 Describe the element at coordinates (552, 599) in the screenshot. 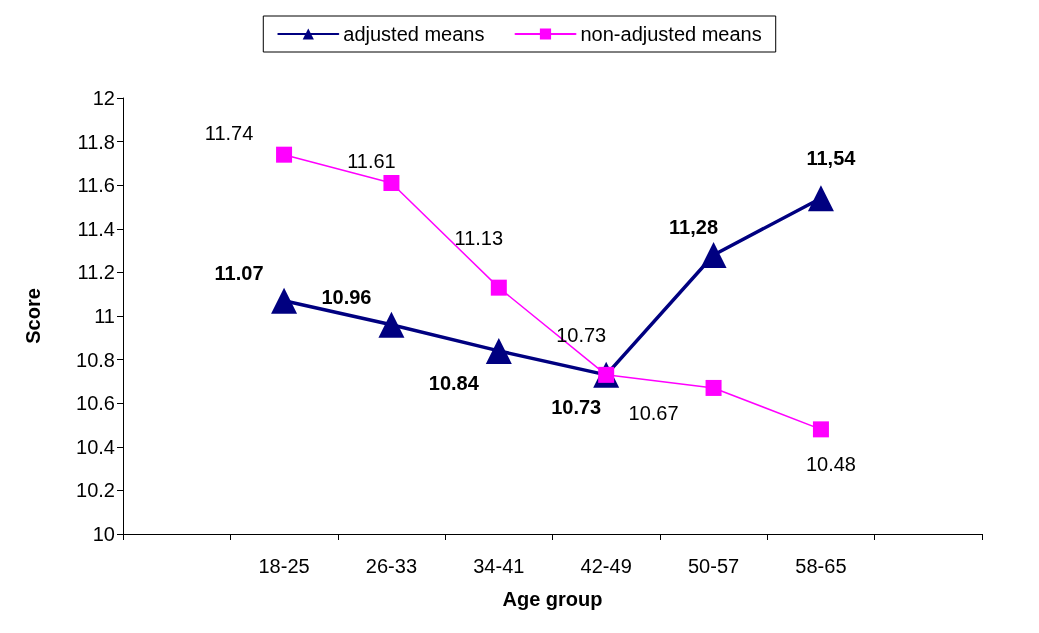

I see `x-axis-title: Age group` at that location.